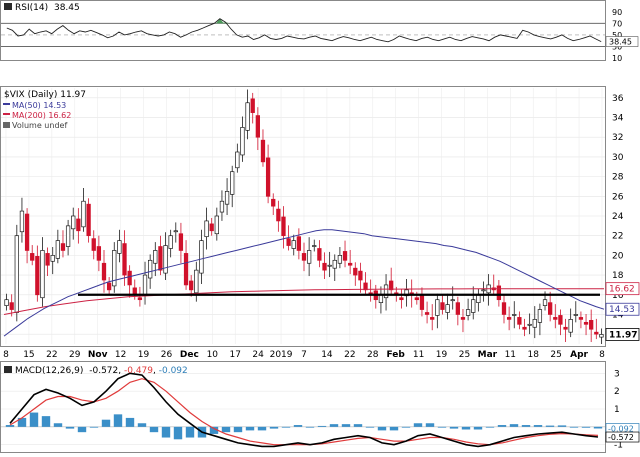 The image size is (640, 457). Describe the element at coordinates (622, 290) in the screenshot. I see `price-value-tag-text: 16.62` at that location.